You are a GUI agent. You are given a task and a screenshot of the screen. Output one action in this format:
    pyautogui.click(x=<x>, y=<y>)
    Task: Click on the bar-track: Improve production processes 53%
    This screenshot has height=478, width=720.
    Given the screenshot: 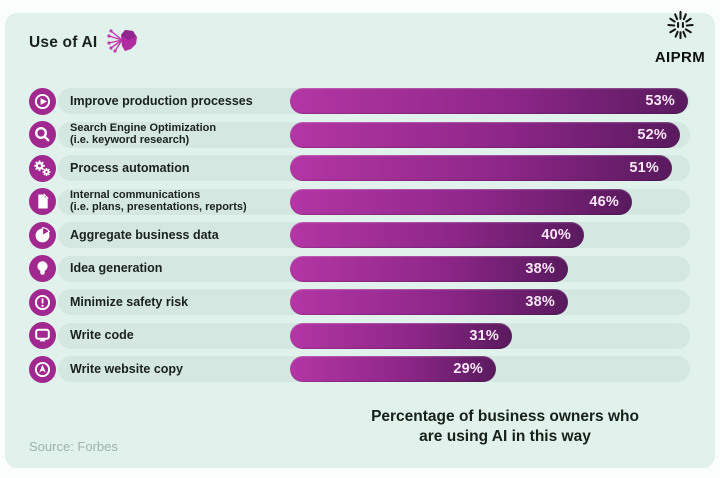 What is the action you would take?
    pyautogui.click(x=374, y=101)
    